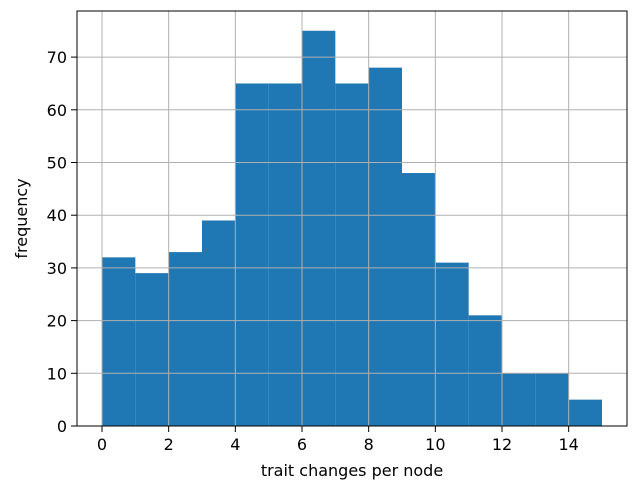 This screenshot has height=485, width=636. Describe the element at coordinates (57, 268) in the screenshot. I see `y-tick-label: 30` at that location.